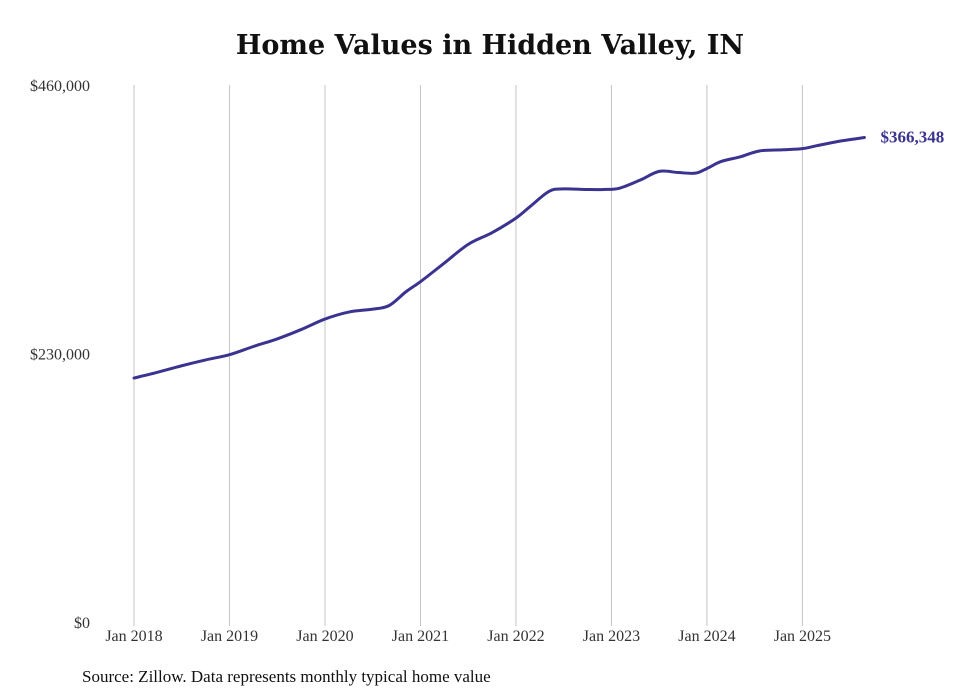  I want to click on y-tick-label: $230,000, so click(60, 355).